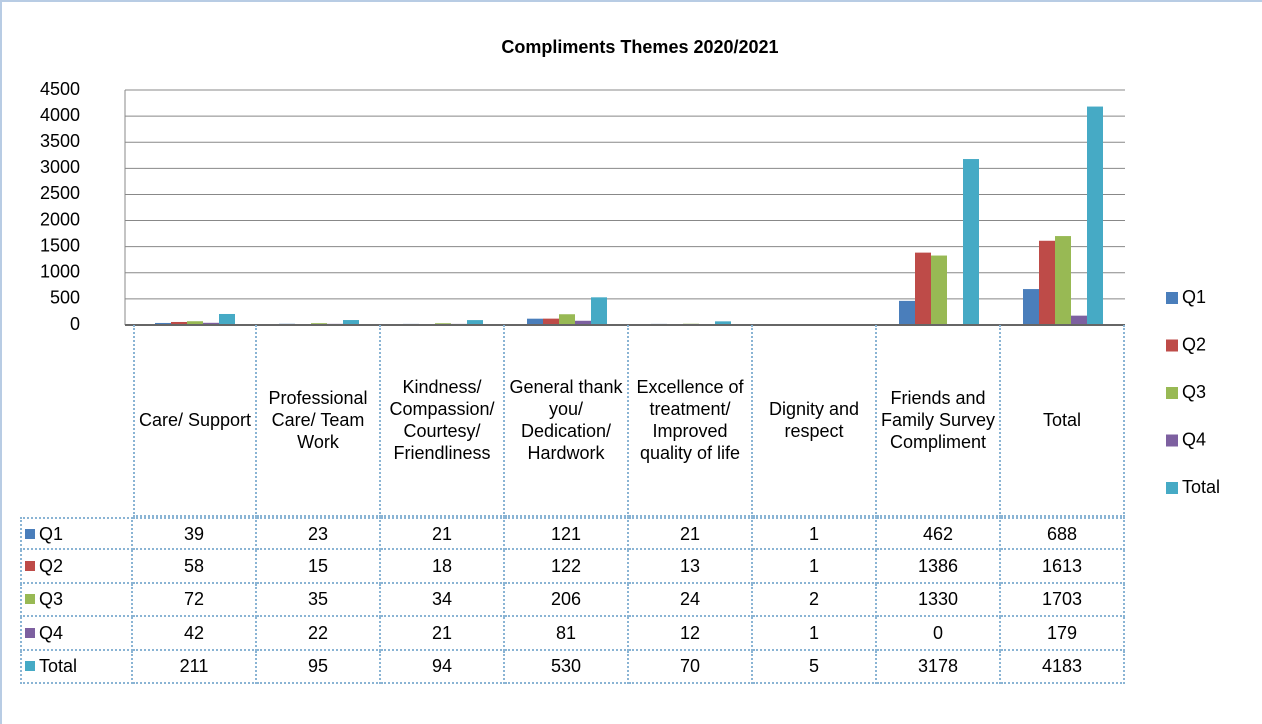  Describe the element at coordinates (60, 245) in the screenshot. I see `y-tick-label: 1500` at that location.